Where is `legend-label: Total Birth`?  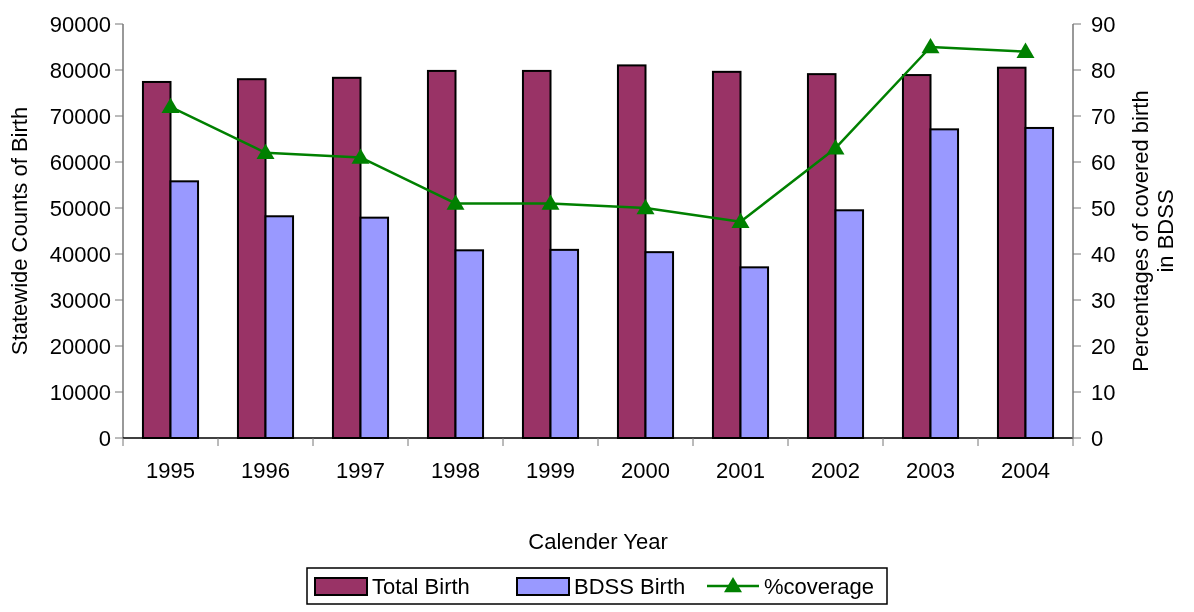
legend-label: Total Birth is located at coordinates (421, 586).